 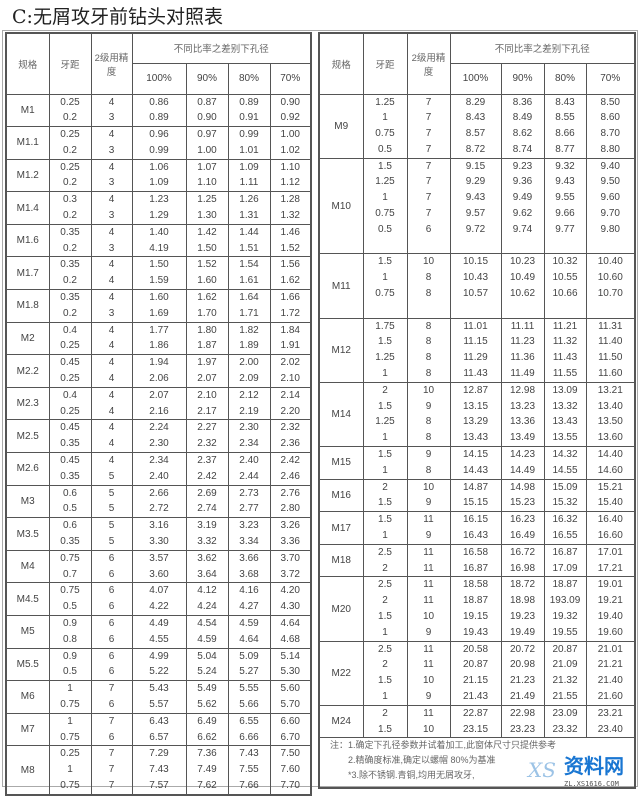 What do you see at coordinates (249, 216) in the screenshot?
I see `cell-value: 1.31` at bounding box center [249, 216].